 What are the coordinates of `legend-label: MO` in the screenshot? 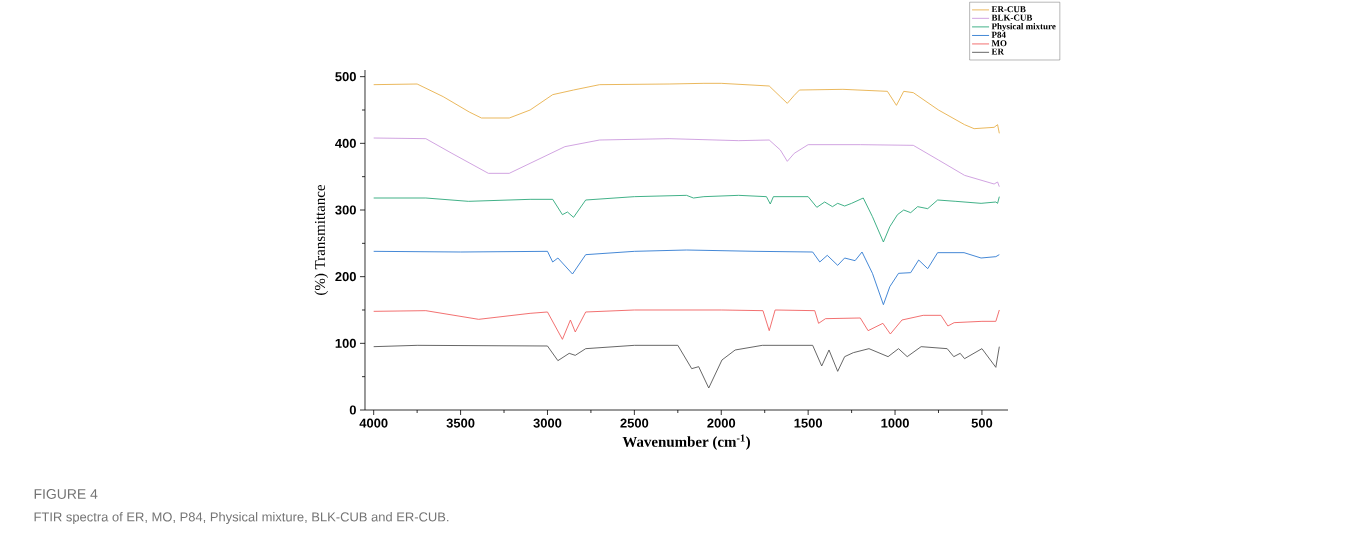 It's located at (999, 43).